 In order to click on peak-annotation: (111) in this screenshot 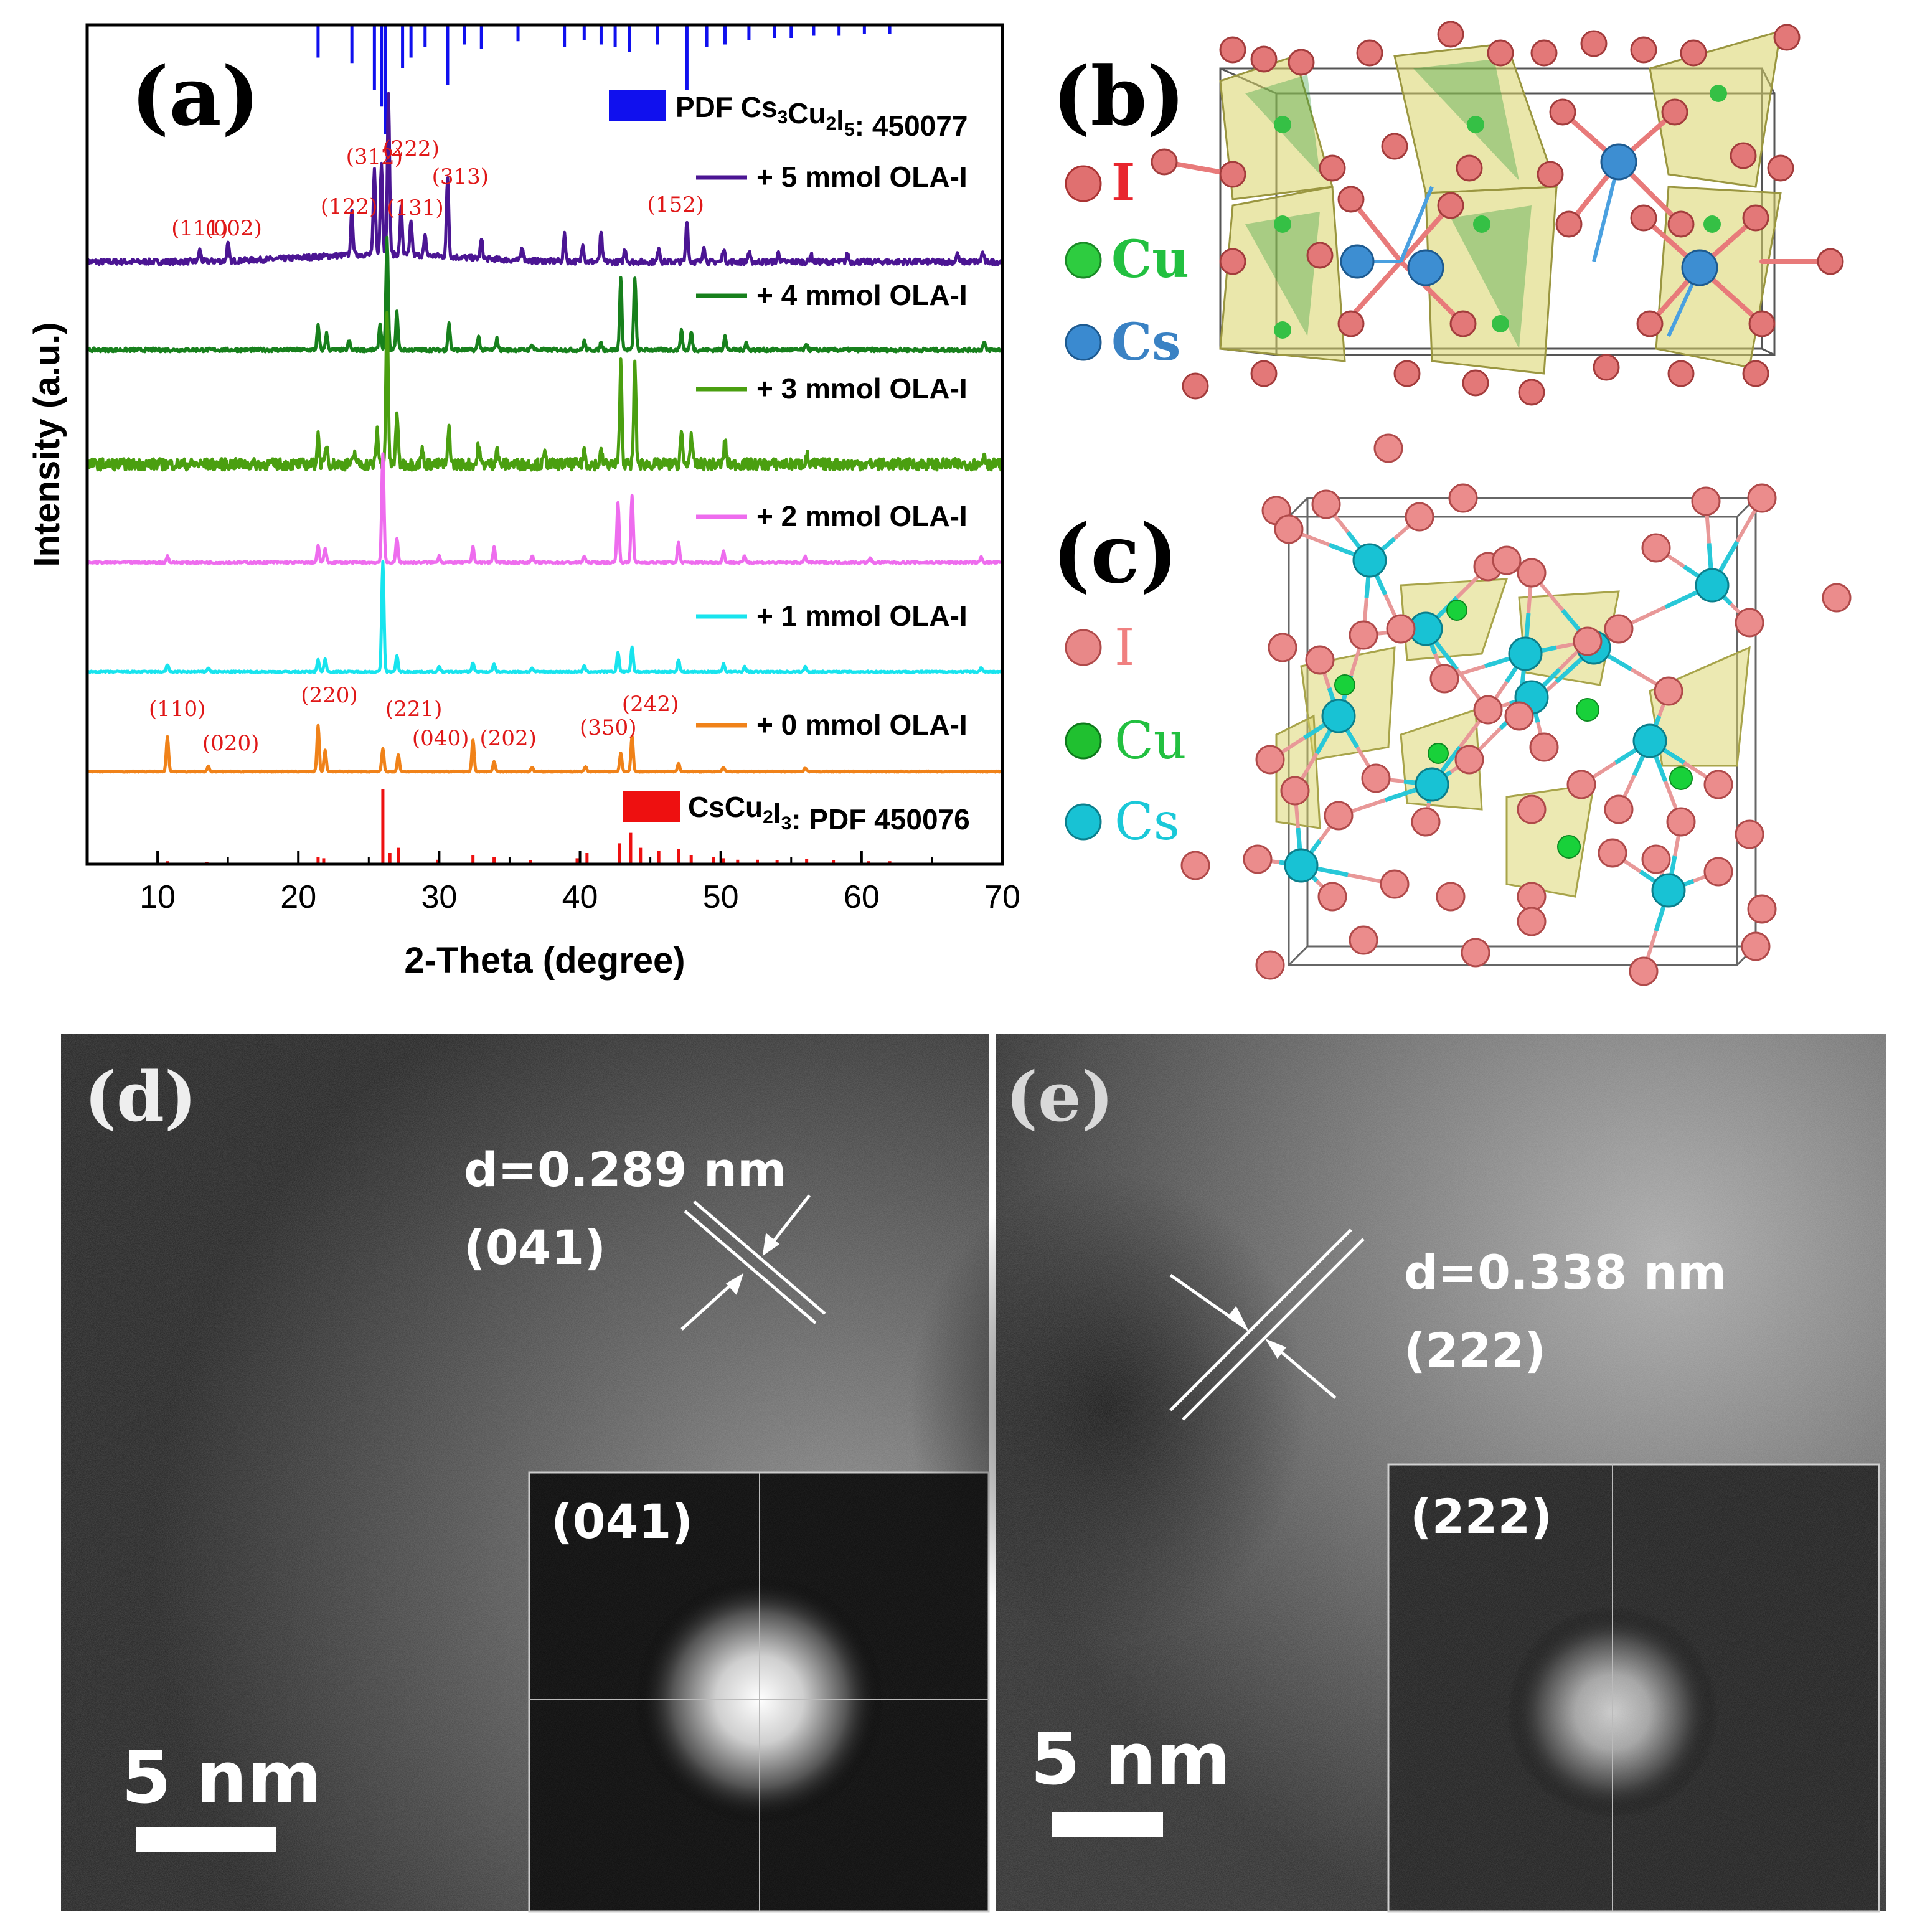, I will do `click(199, 228)`.